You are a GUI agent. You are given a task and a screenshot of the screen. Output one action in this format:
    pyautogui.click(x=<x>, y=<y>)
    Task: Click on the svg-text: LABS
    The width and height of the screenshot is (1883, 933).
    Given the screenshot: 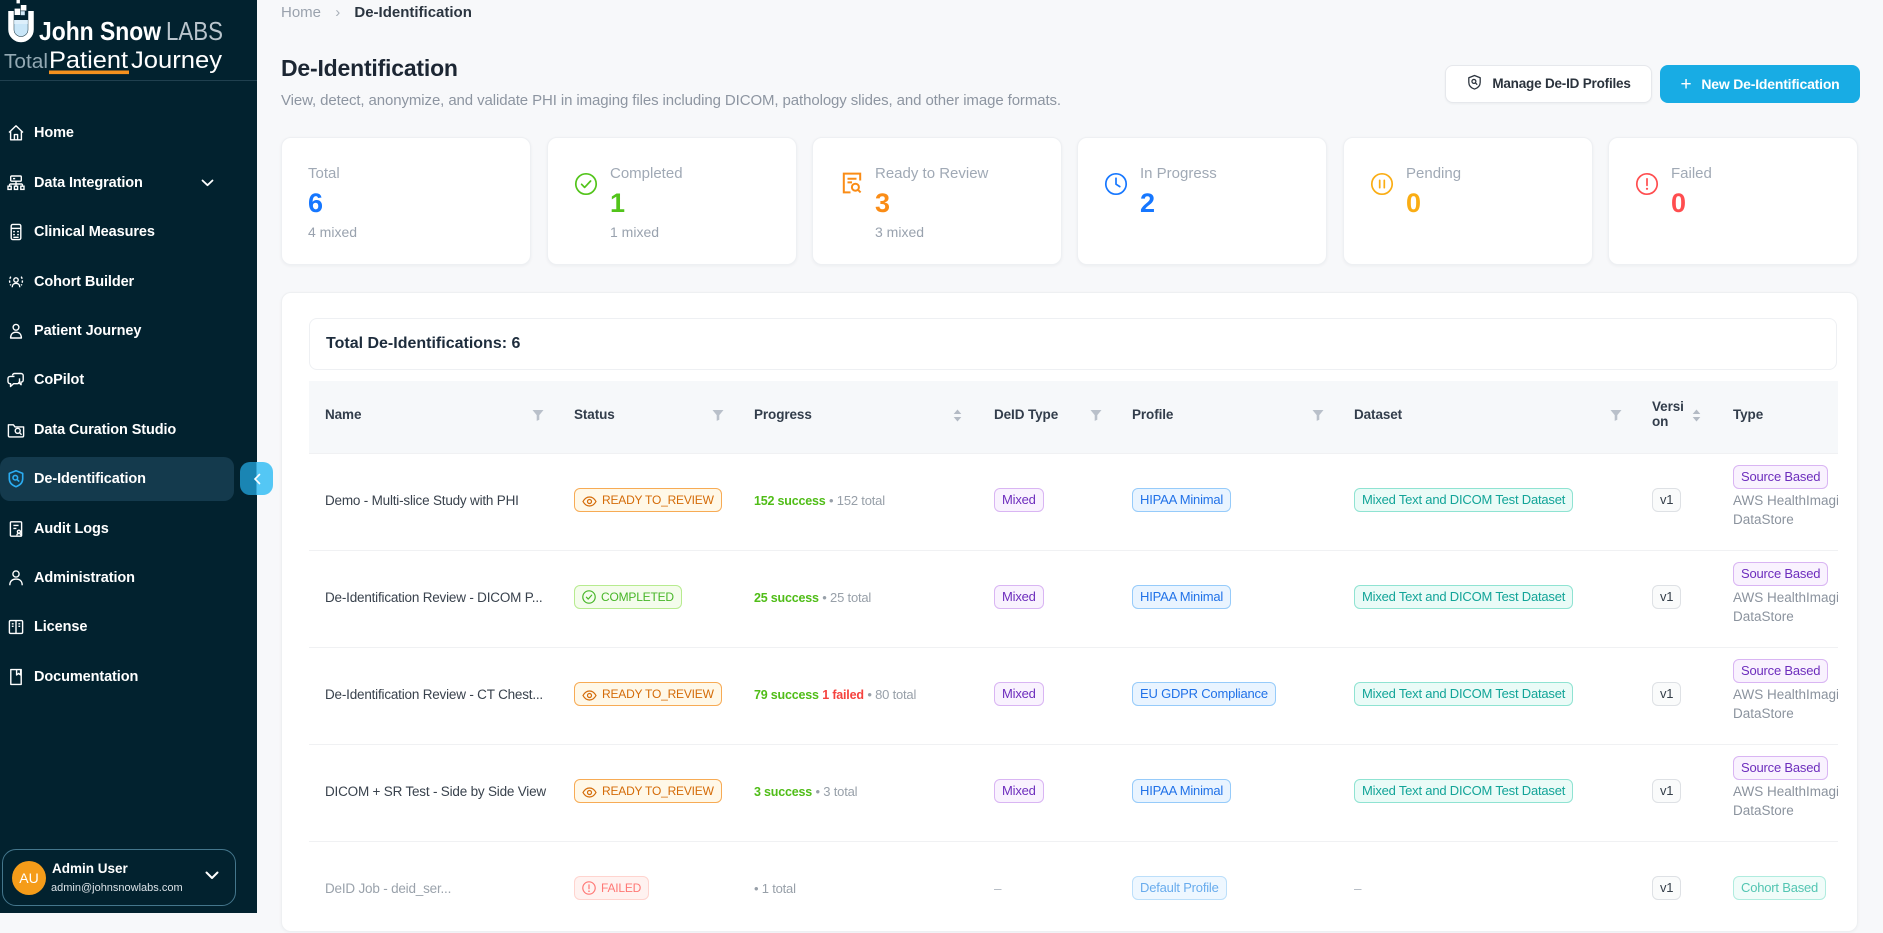 What is the action you would take?
    pyautogui.click(x=194, y=31)
    